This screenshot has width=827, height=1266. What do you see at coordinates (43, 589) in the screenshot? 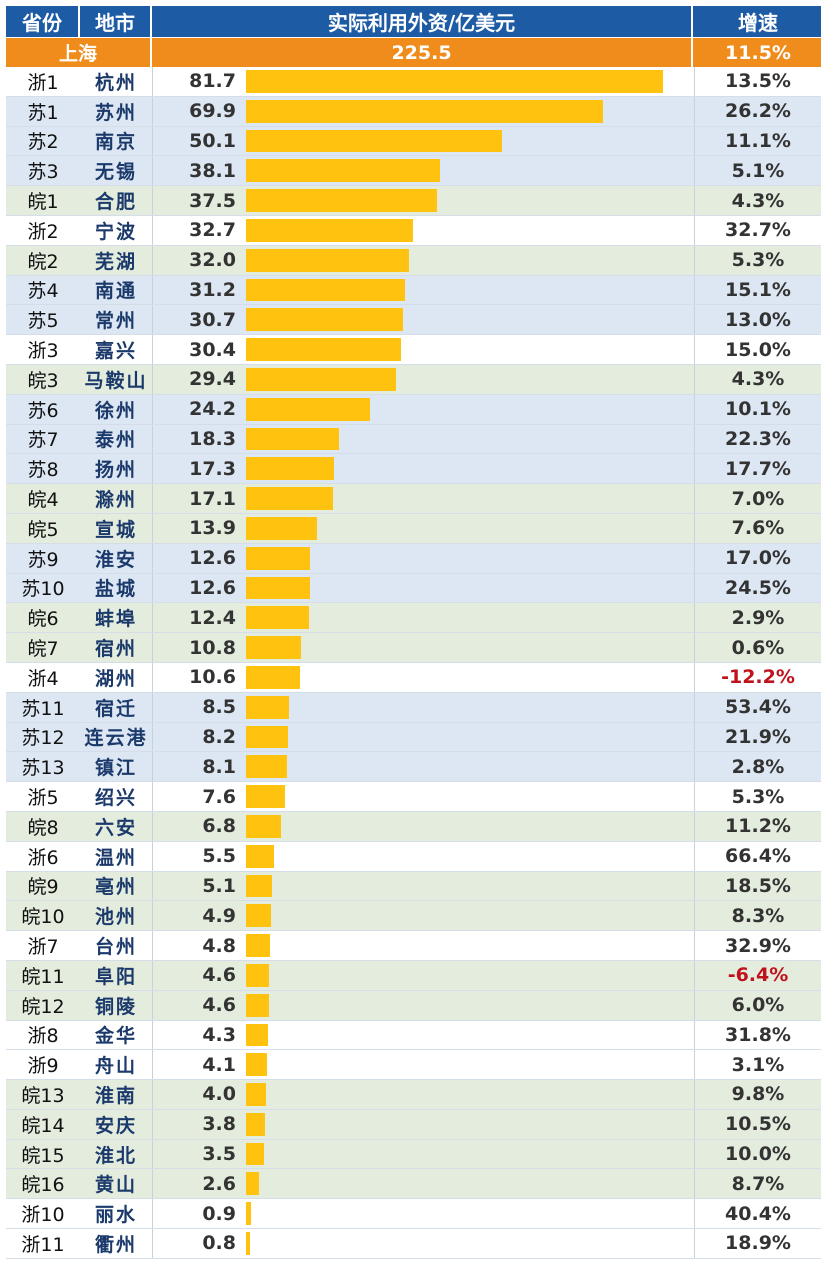
I see `province-rank: 苏10` at bounding box center [43, 589].